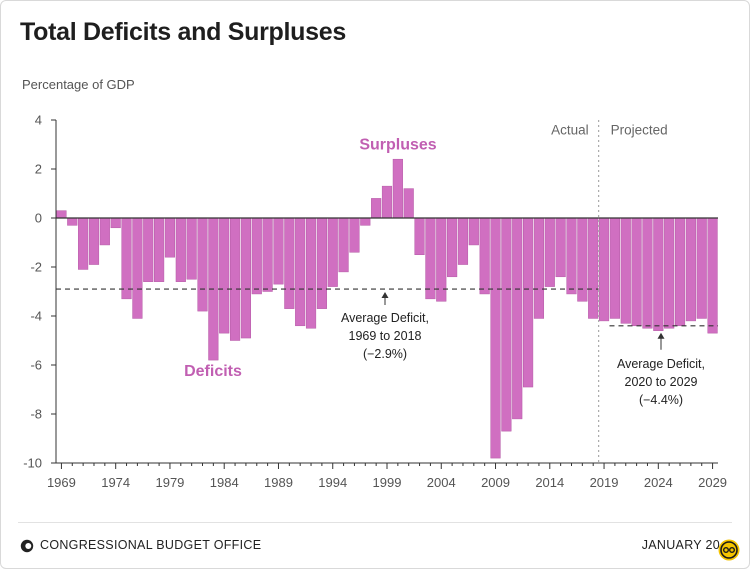  Describe the element at coordinates (376, 208) in the screenshot. I see `bar-1998` at that location.